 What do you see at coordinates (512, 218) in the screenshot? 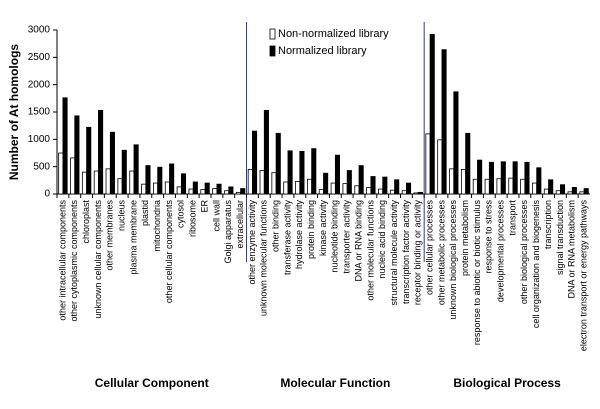
I see `x-tick-label: transport` at bounding box center [512, 218].